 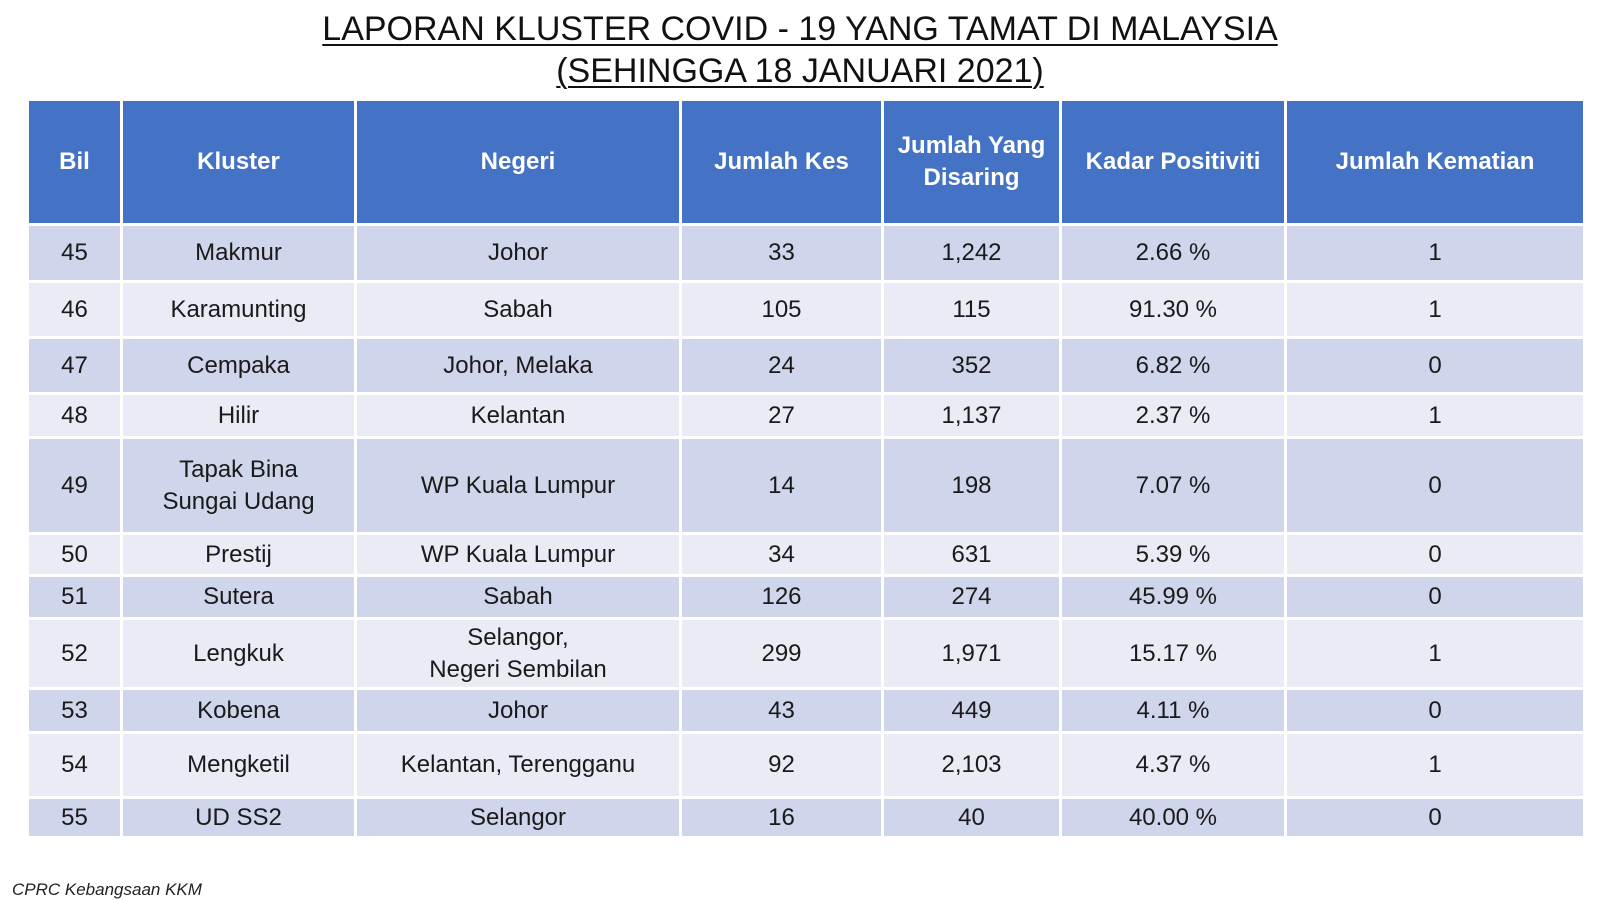 What do you see at coordinates (107, 889) in the screenshot?
I see `source-footer: CPRC Kebangsaan KKM` at bounding box center [107, 889].